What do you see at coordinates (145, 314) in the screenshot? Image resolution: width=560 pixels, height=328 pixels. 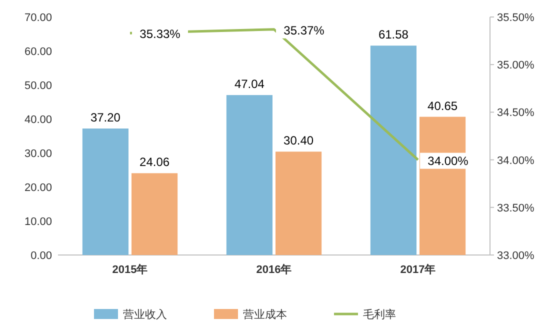 I see `legend-label: 营业收入` at bounding box center [145, 314].